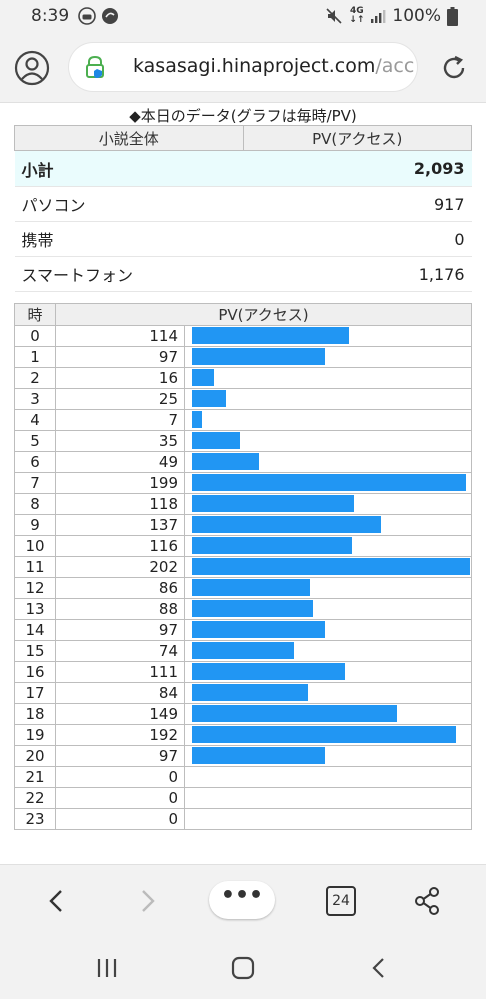  Describe the element at coordinates (243, 314) in the screenshot. I see `hourly-header: 時 PV(アクセス)` at that location.